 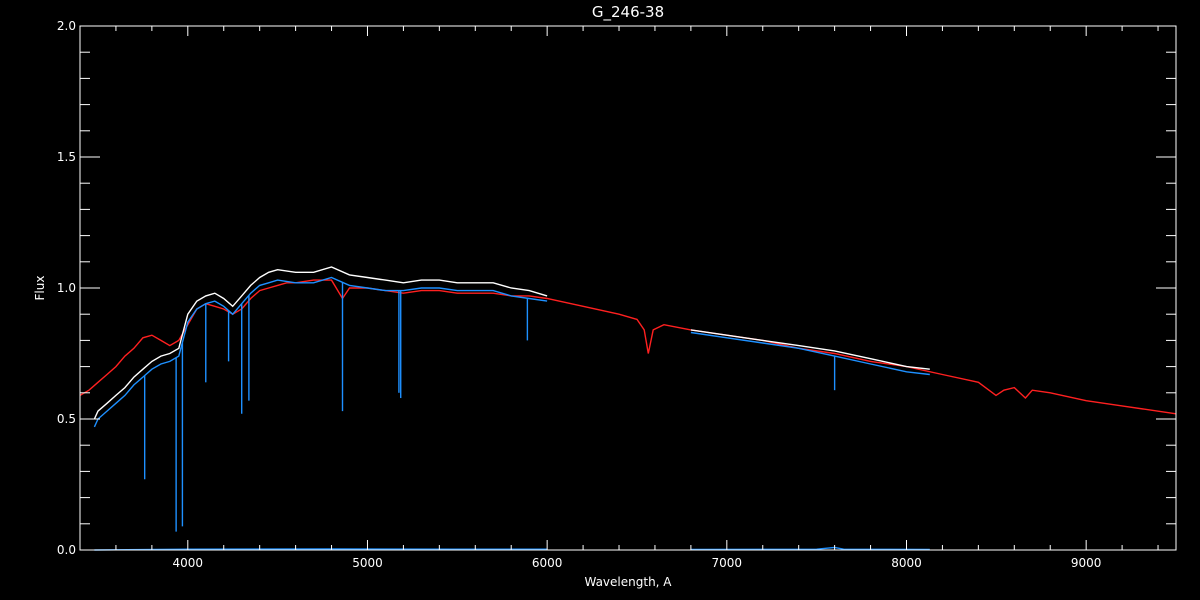 What do you see at coordinates (40, 288) in the screenshot?
I see `y-axis-label: Flux` at bounding box center [40, 288].